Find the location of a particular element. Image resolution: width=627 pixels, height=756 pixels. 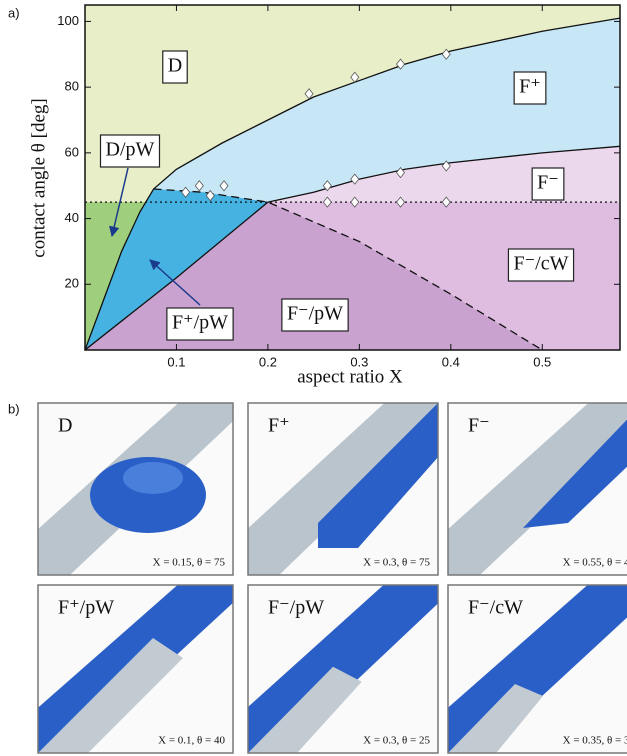

image-caption: X = 0.35, θ = 35 is located at coordinates (595, 741).